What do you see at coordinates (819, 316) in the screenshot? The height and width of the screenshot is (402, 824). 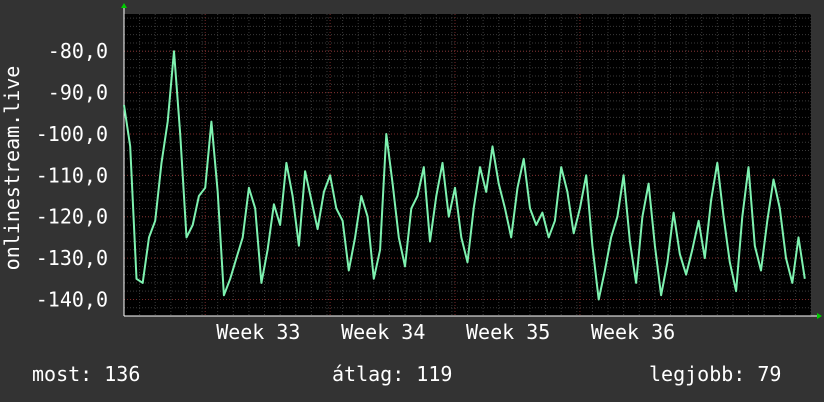 I see `x-axis-arrow` at bounding box center [819, 316].